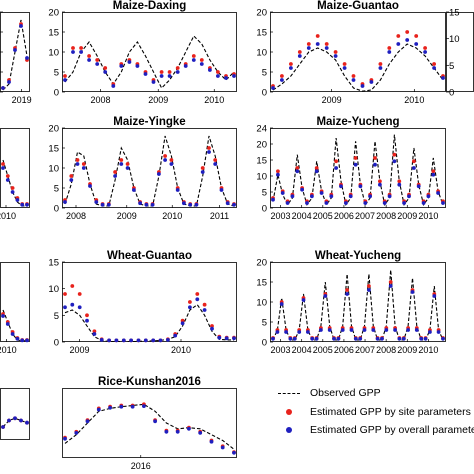  Describe the element at coordinates (327, 393) in the screenshot. I see `legend-item-observed: Observed GPP` at that location.